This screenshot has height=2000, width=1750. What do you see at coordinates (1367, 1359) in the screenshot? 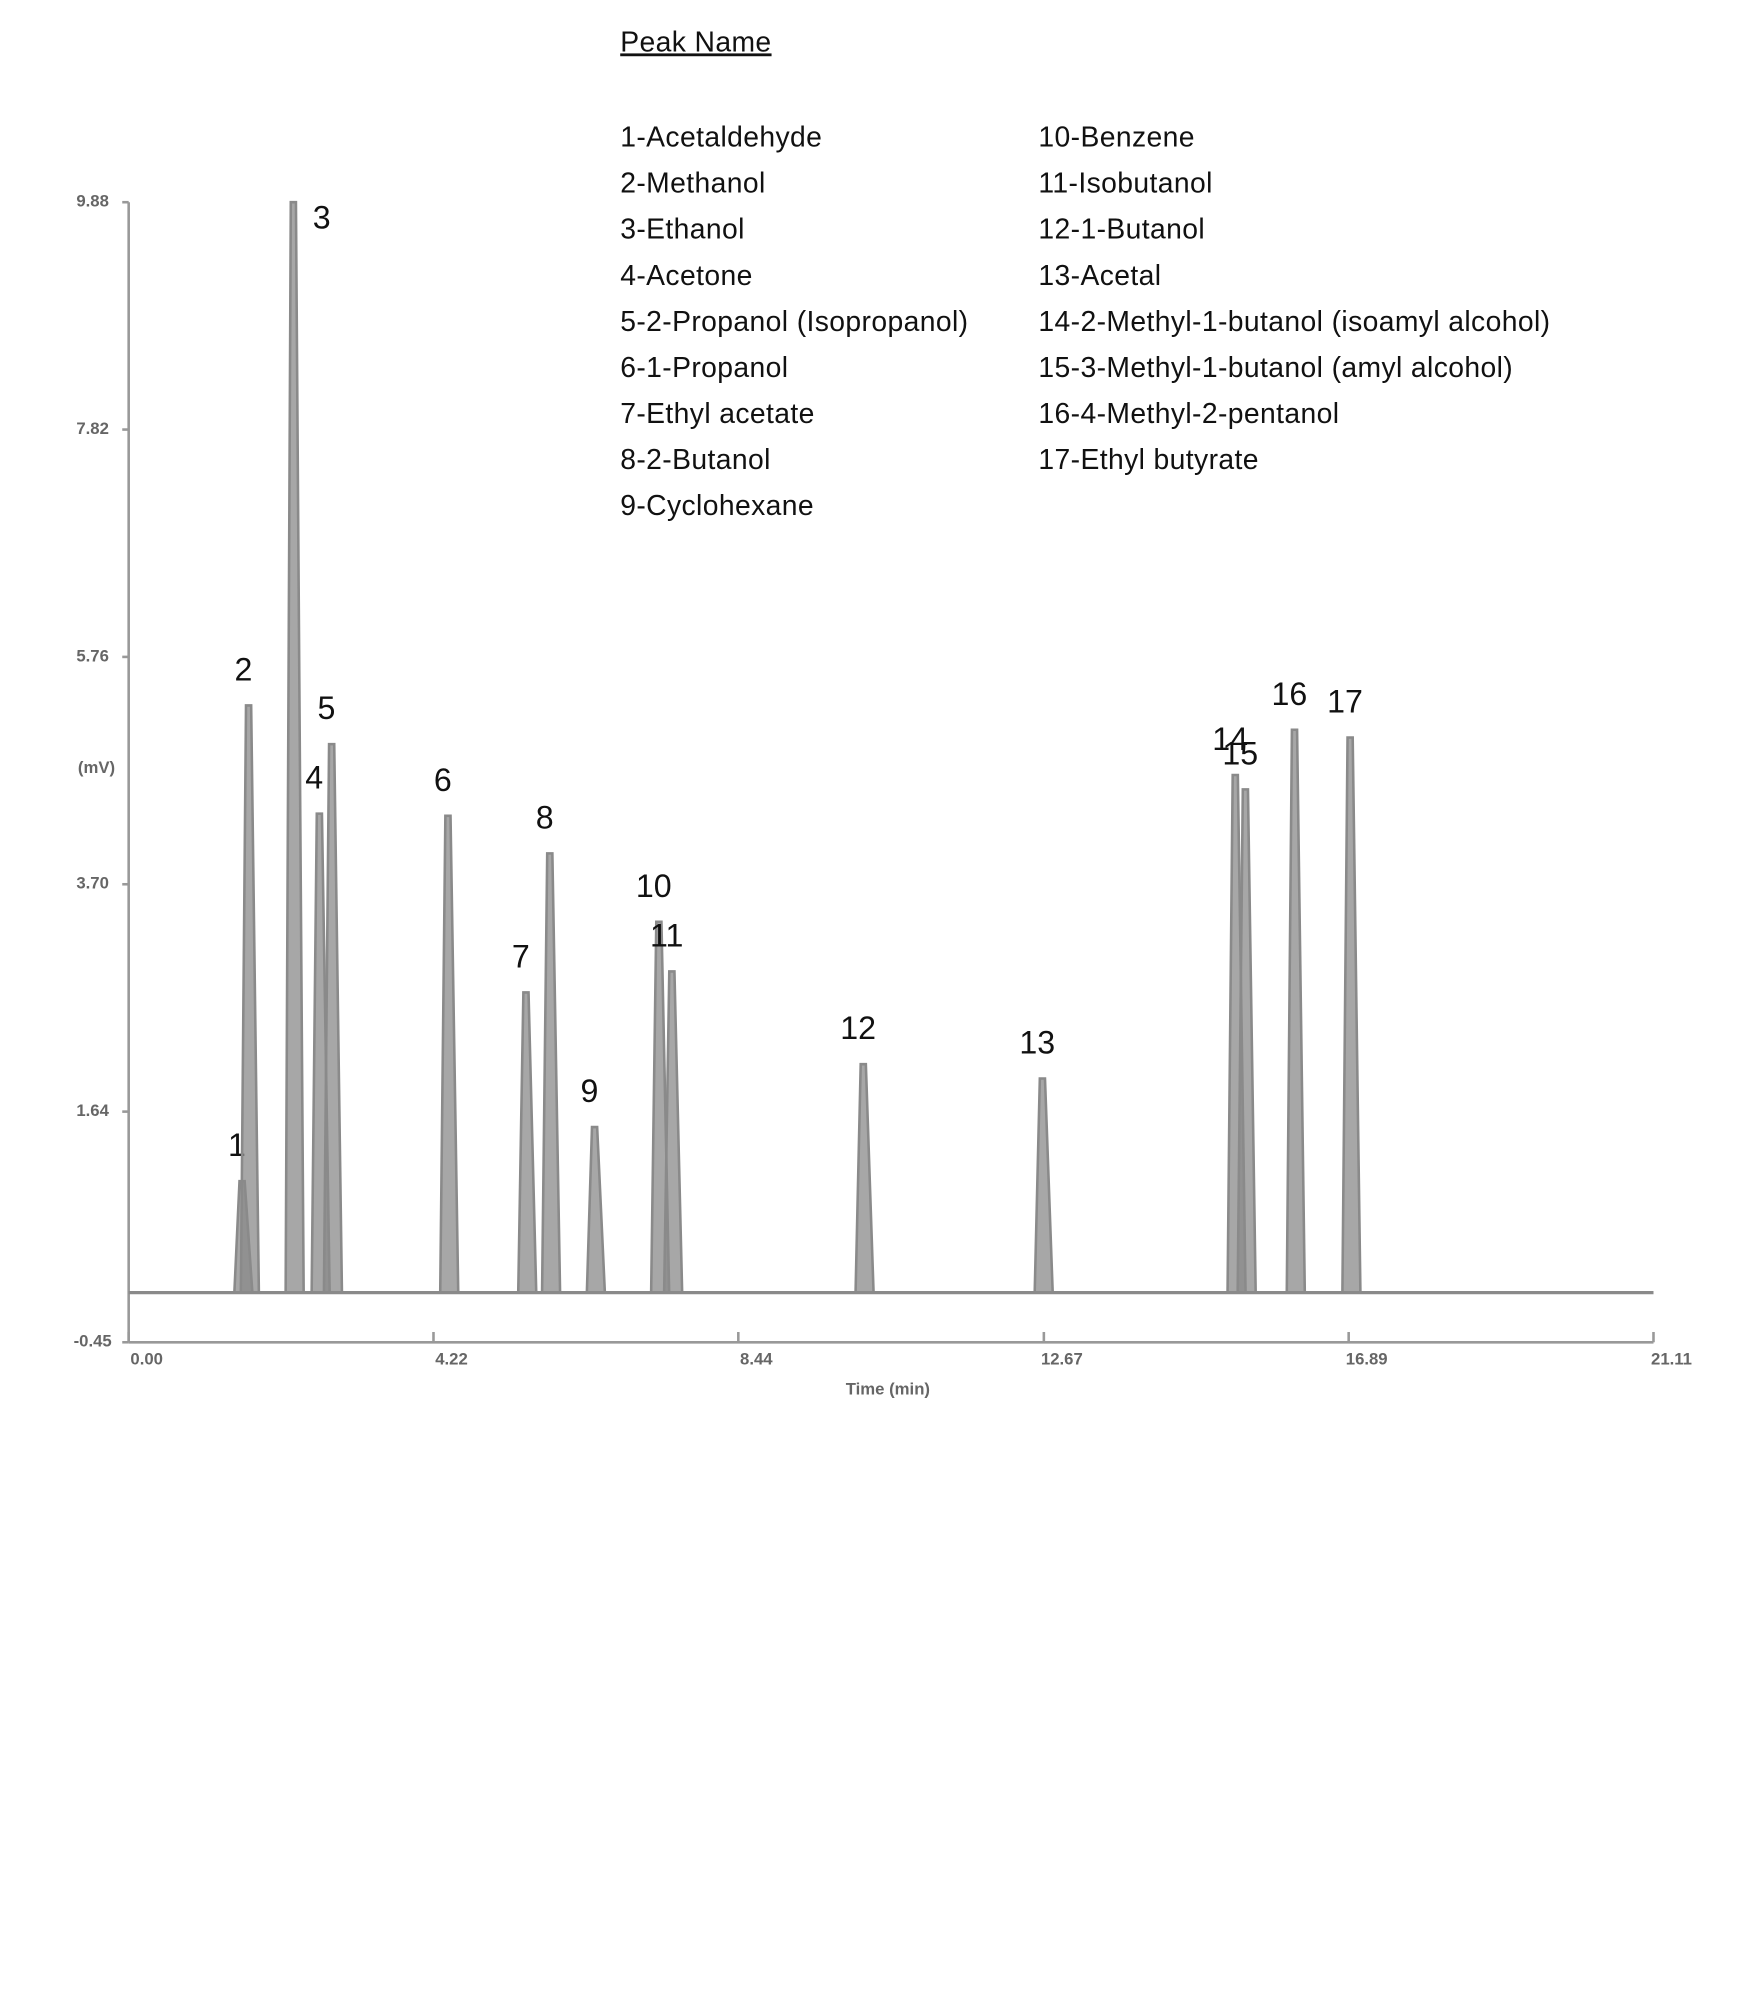
I see `x-tick-label: 16.89` at bounding box center [1367, 1359].